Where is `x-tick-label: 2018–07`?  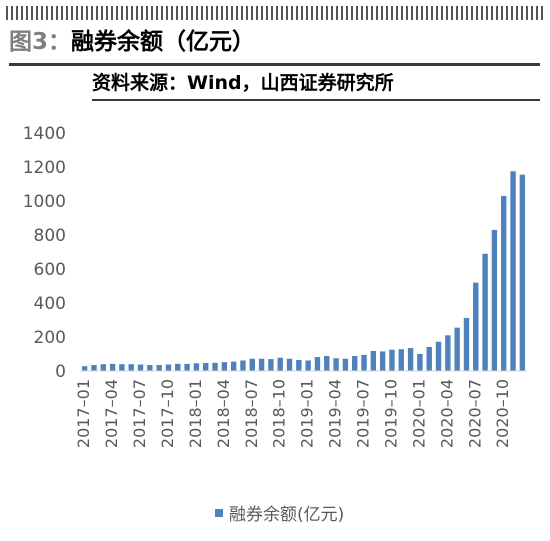 x-tick-label: 2018–07 is located at coordinates (251, 413).